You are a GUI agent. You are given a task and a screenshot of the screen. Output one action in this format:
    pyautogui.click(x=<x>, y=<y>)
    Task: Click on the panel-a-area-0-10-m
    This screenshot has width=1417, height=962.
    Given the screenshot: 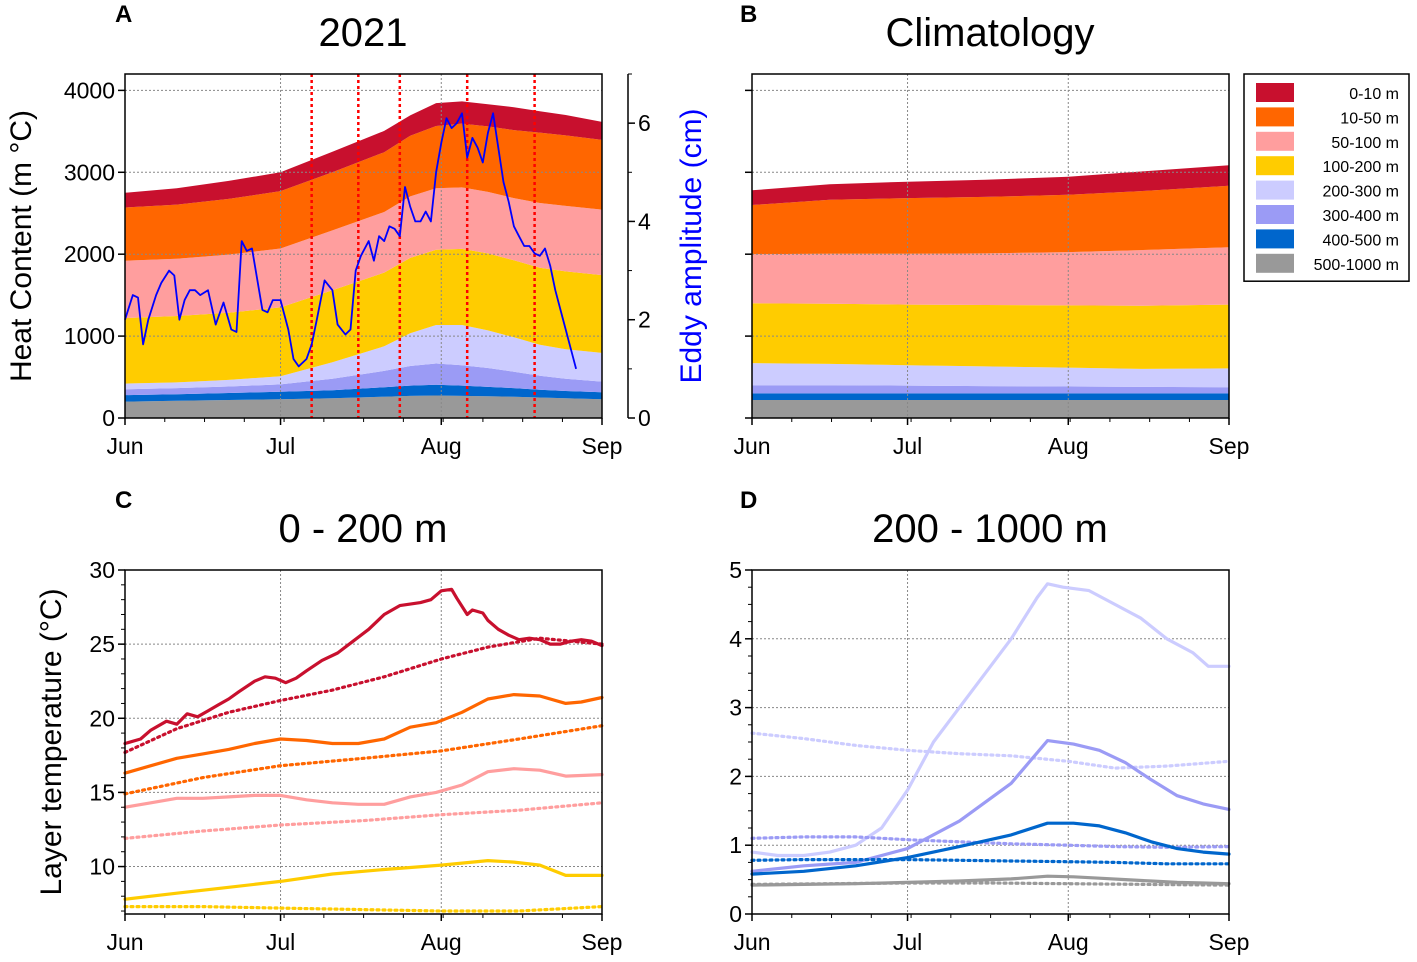 What is the action you would take?
    pyautogui.click(x=363, y=154)
    